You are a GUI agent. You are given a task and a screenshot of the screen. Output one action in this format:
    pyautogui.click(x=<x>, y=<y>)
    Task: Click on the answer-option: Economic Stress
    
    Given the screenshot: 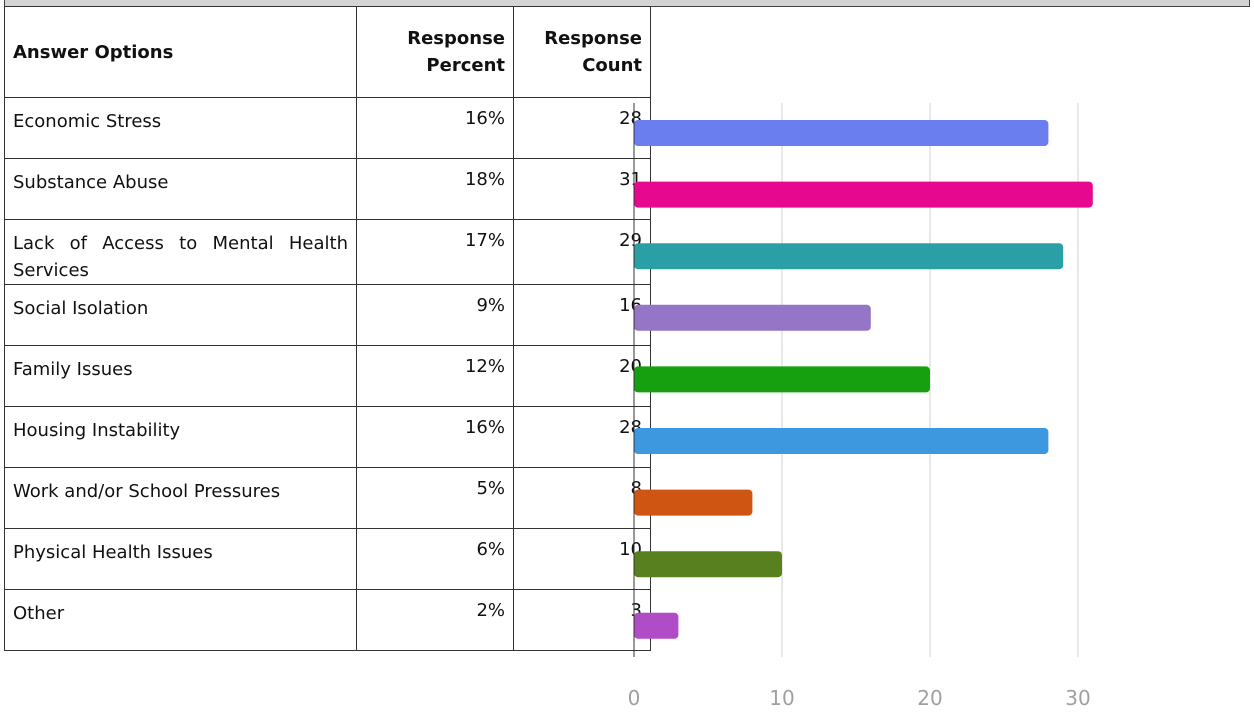 What is the action you would take?
    pyautogui.click(x=180, y=128)
    